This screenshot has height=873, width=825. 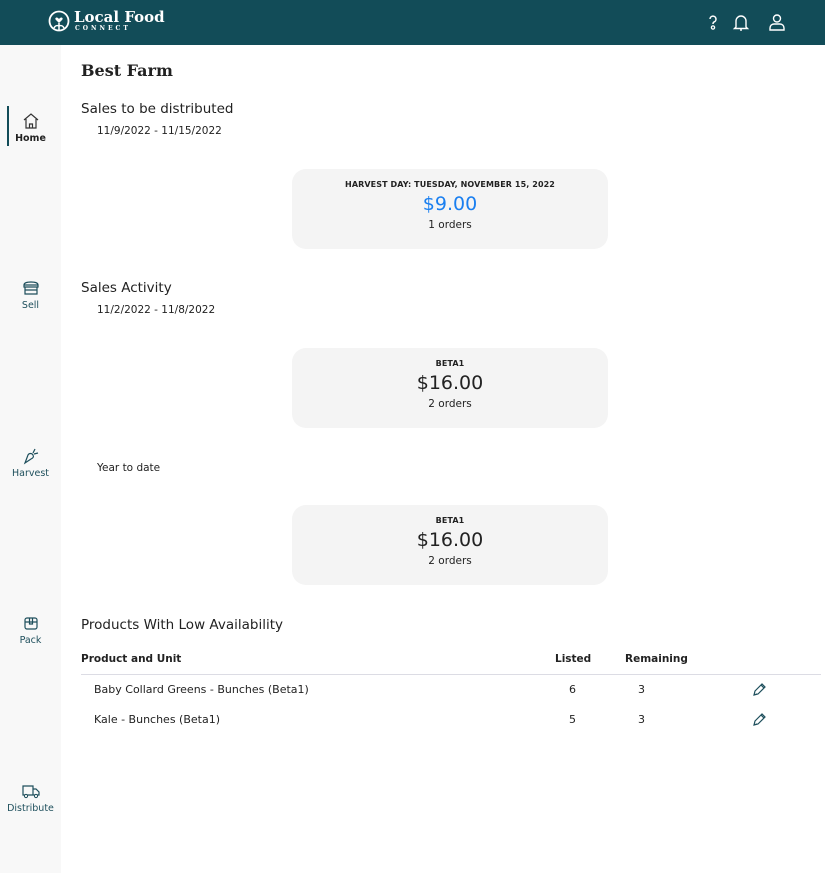 What do you see at coordinates (30, 623) in the screenshot?
I see `box-icon` at bounding box center [30, 623].